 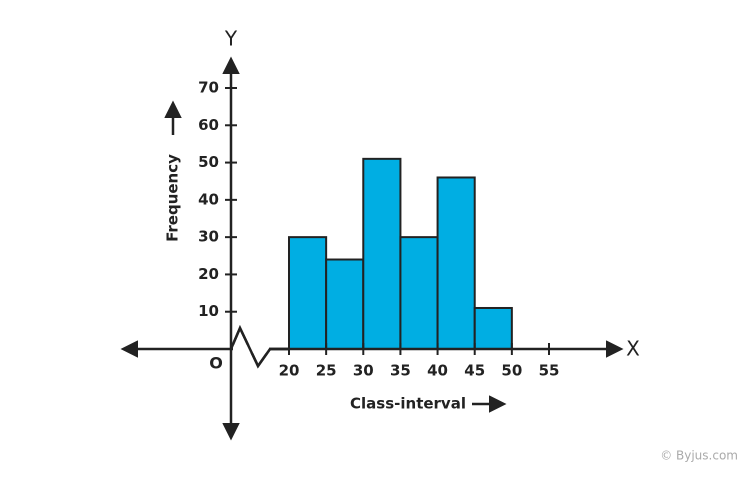 I want to click on x-tick-label: 55, so click(x=549, y=371).